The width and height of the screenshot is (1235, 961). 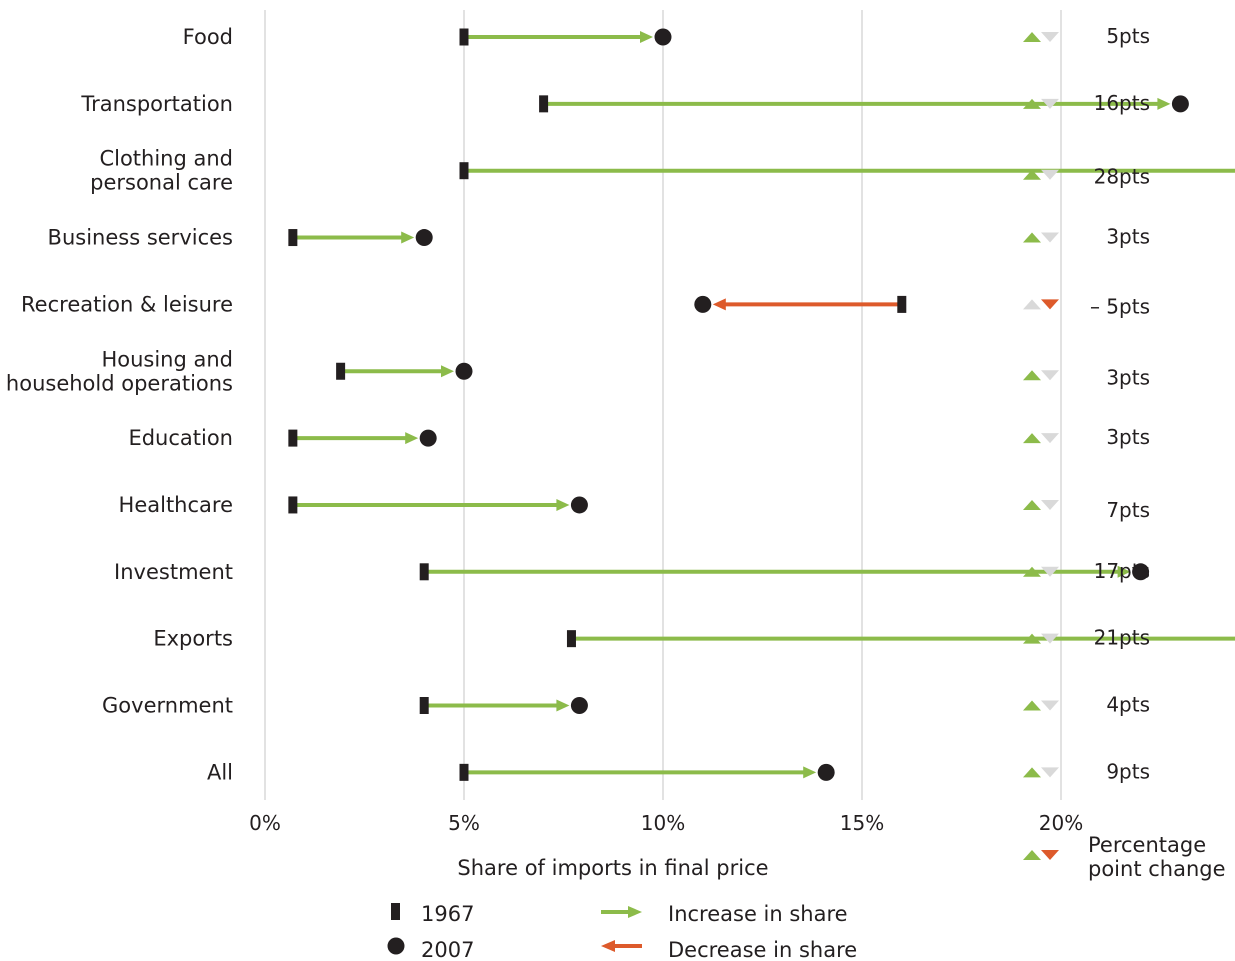 I want to click on change-value: 9pts, so click(x=1128, y=771).